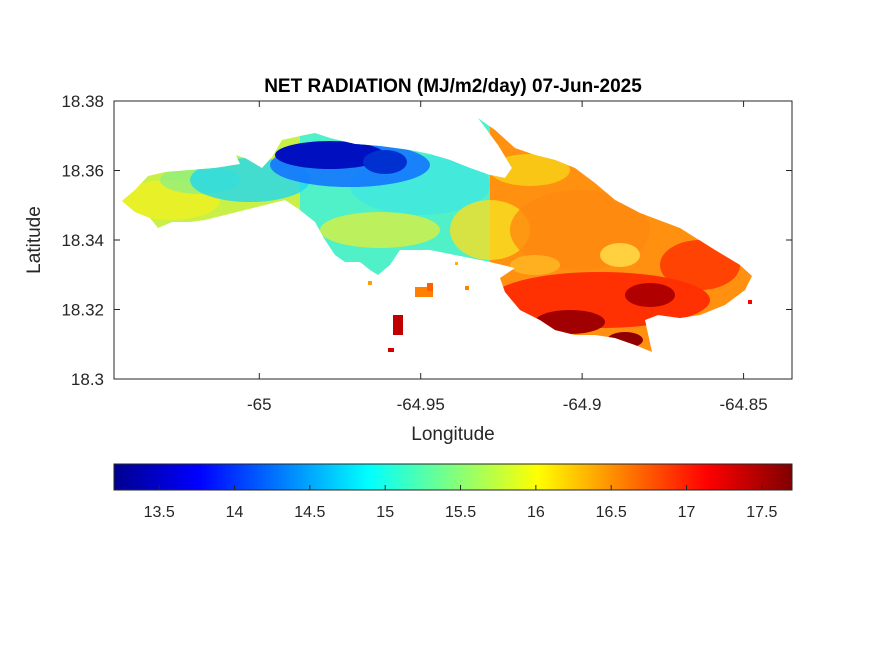 The width and height of the screenshot is (875, 656). Describe the element at coordinates (235, 512) in the screenshot. I see `colorbar-tick-label: 14` at that location.